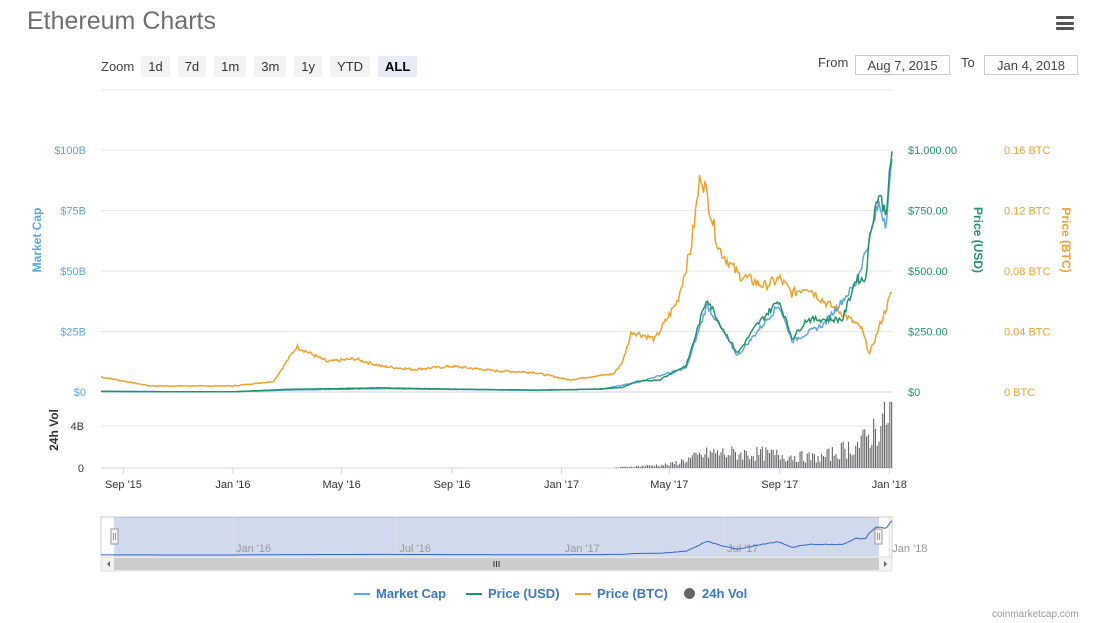  I want to click on x-tick-label: Jan '16, so click(232, 485).